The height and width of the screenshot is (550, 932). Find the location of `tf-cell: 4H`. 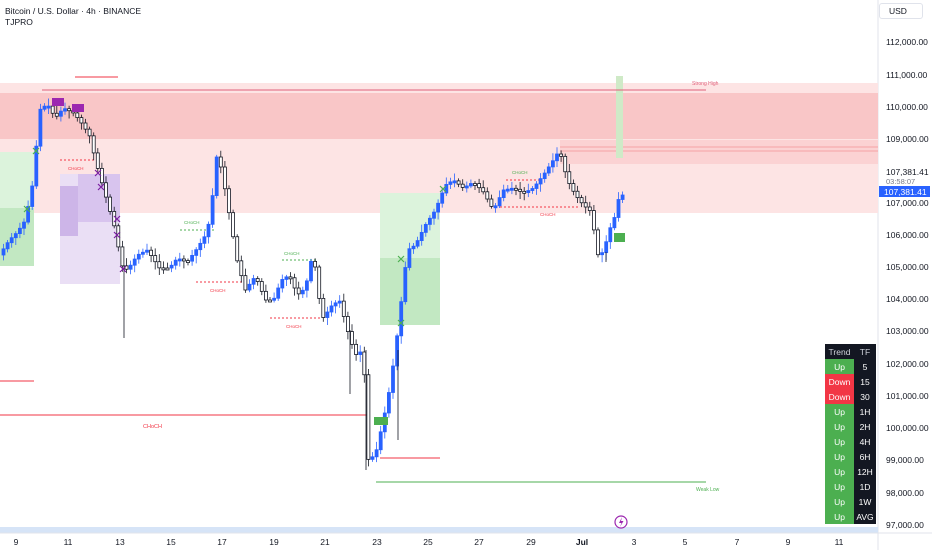

tf-cell: 4H is located at coordinates (865, 441).